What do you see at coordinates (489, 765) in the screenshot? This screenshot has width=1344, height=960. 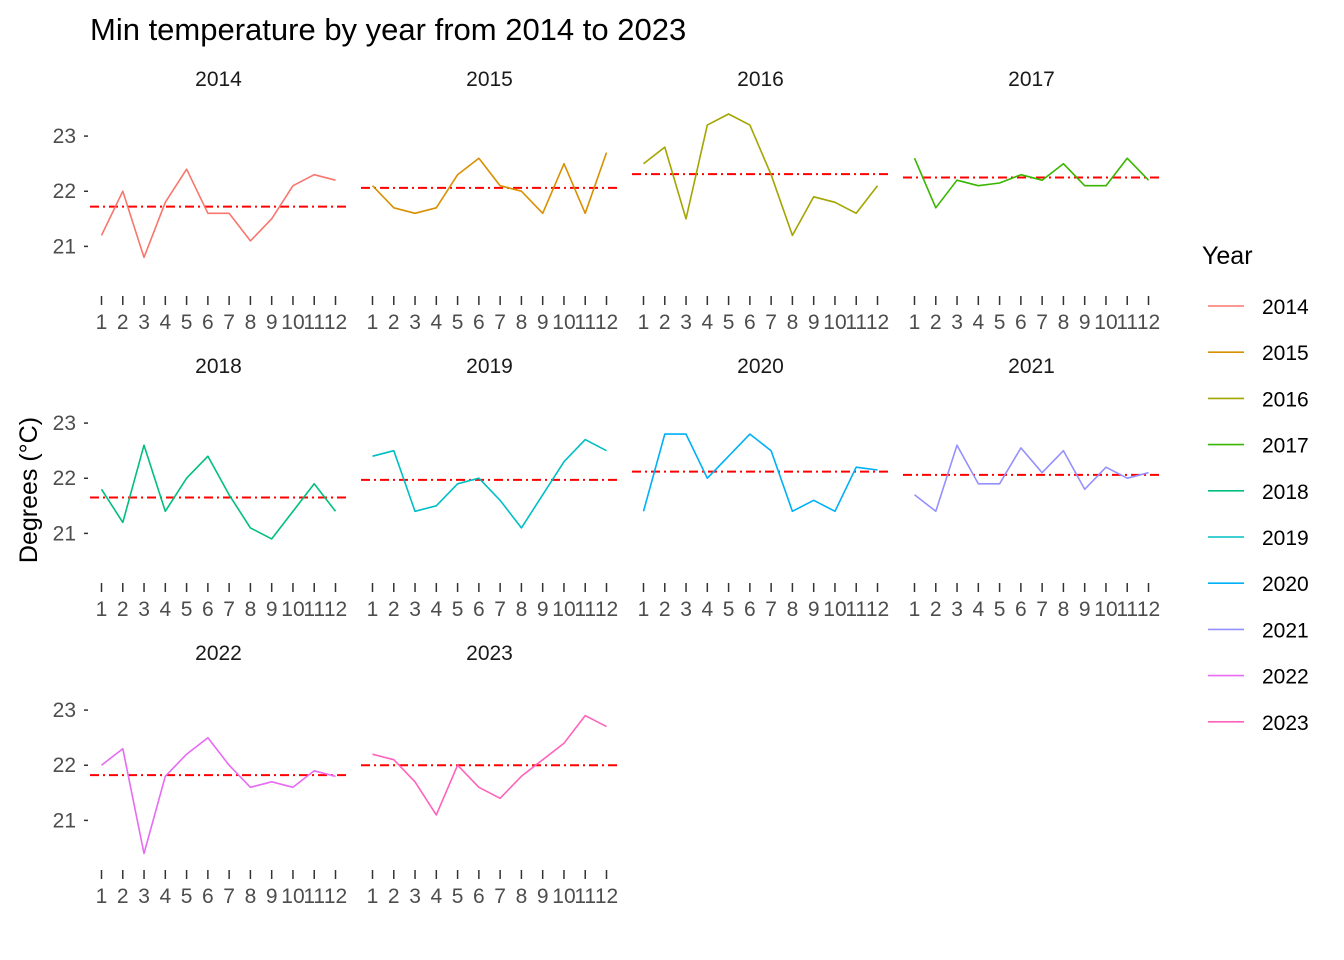 I see `series-line-2023` at bounding box center [489, 765].